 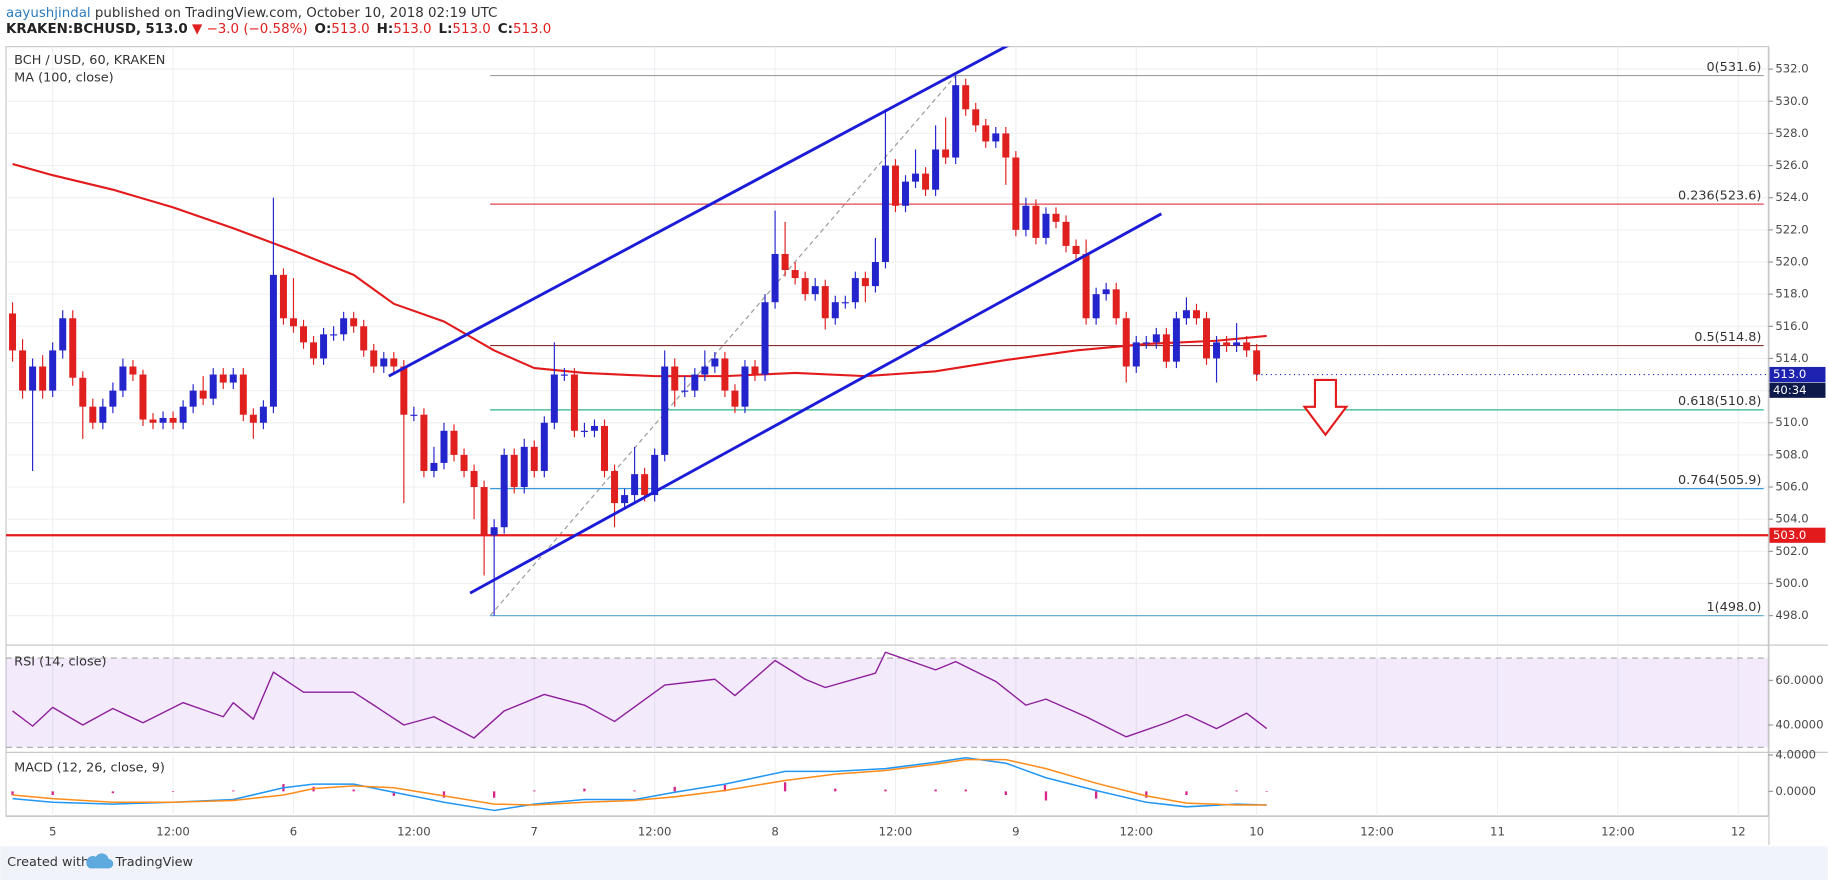 I want to click on y-tick-label: 502.0, so click(x=1791, y=551).